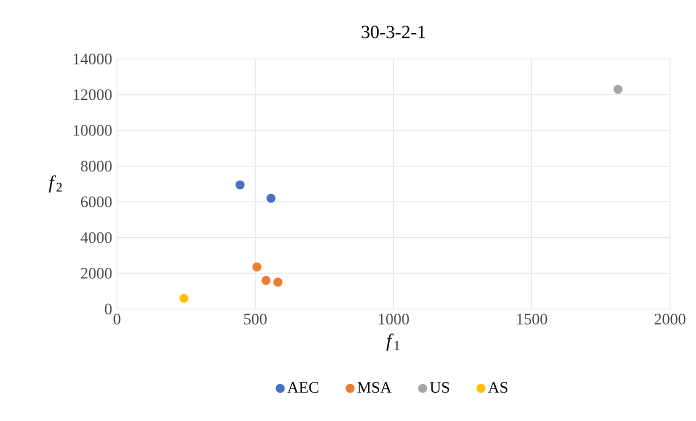 The width and height of the screenshot is (696, 421). What do you see at coordinates (96, 273) in the screenshot?
I see `y-tick-label: 2000` at bounding box center [96, 273].